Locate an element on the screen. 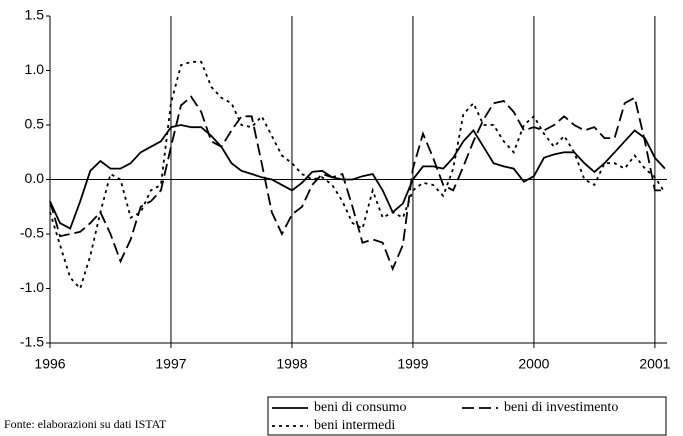 The height and width of the screenshot is (436, 683). y-tick-label: -1.0 is located at coordinates (32, 287).